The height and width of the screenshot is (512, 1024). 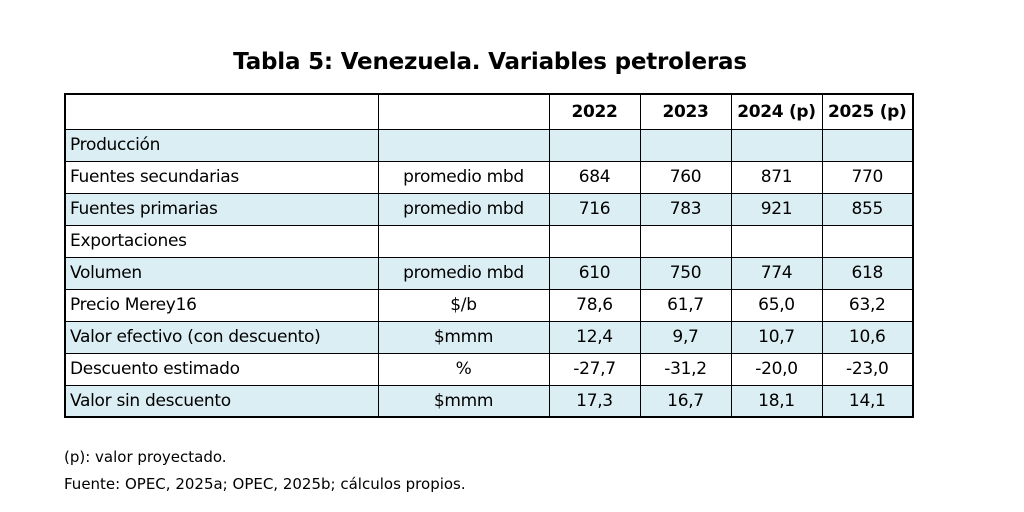 What do you see at coordinates (685, 111) in the screenshot?
I see `header-year-2023: 2023` at bounding box center [685, 111].